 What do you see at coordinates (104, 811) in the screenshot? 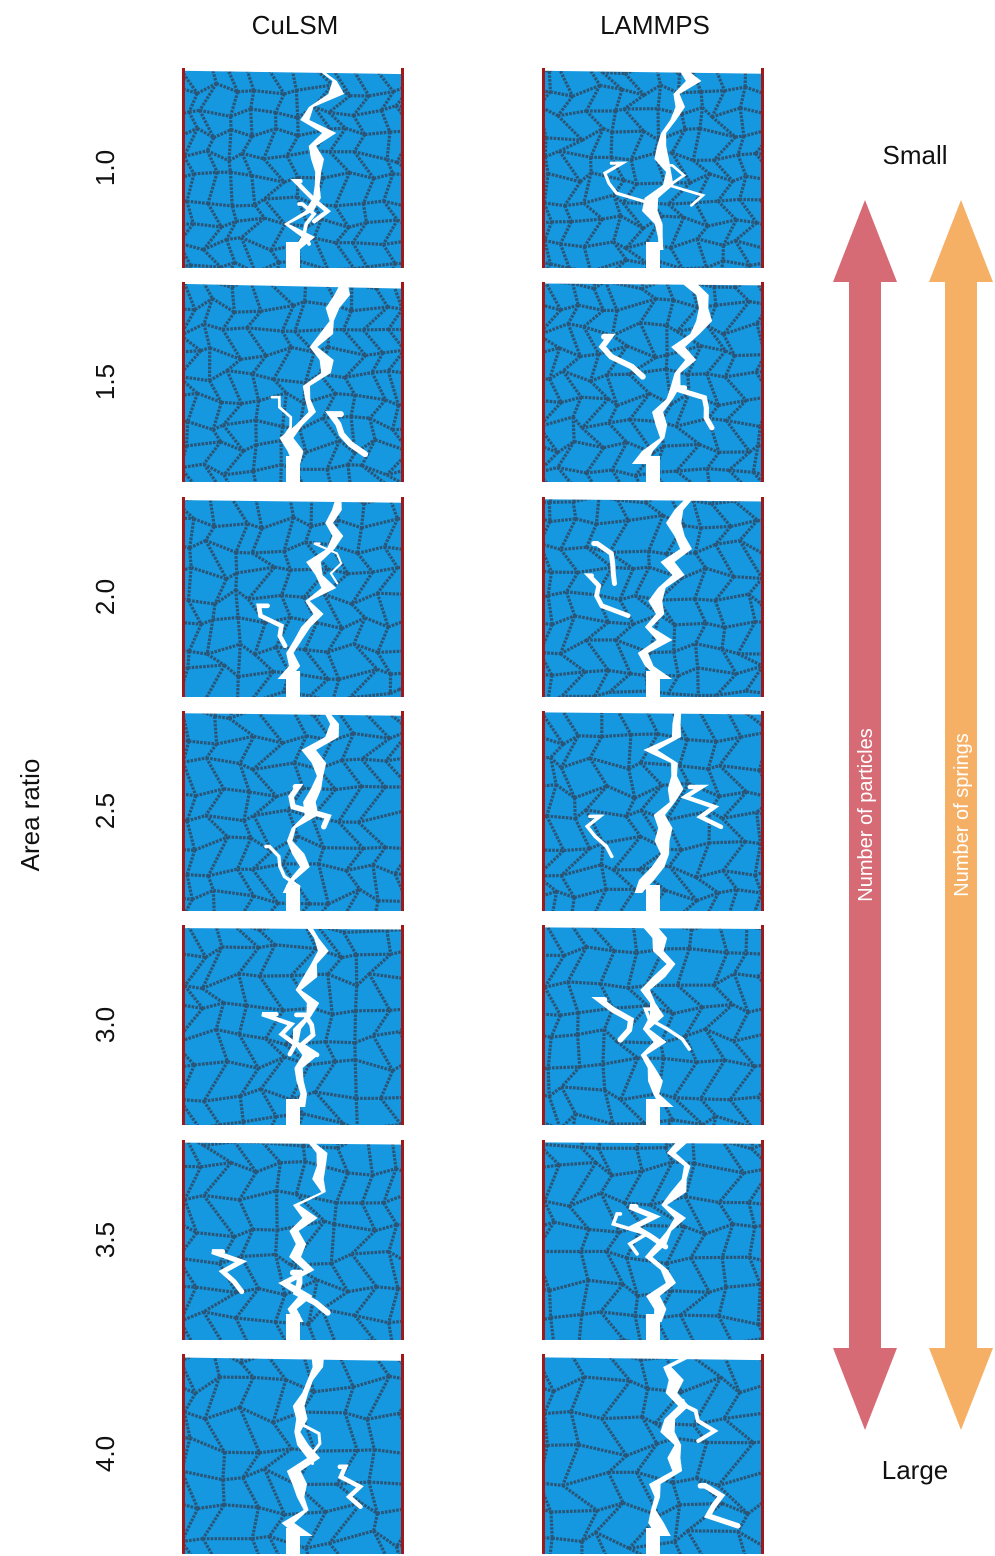
I see `row-label: 2.5` at bounding box center [104, 811].